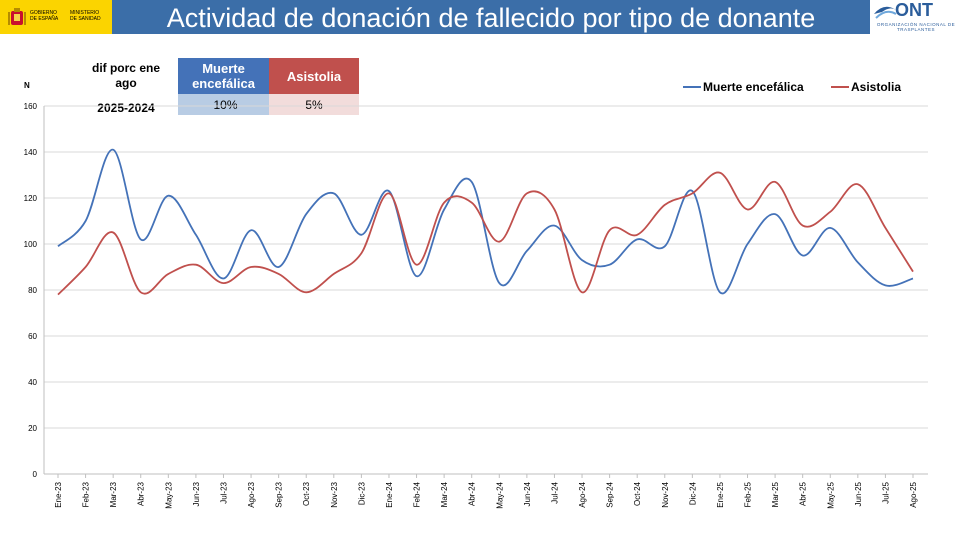 Image resolution: width=960 pixels, height=540 pixels. What do you see at coordinates (86, 494) in the screenshot?
I see `x-tick-label: Feb-23` at bounding box center [86, 494].